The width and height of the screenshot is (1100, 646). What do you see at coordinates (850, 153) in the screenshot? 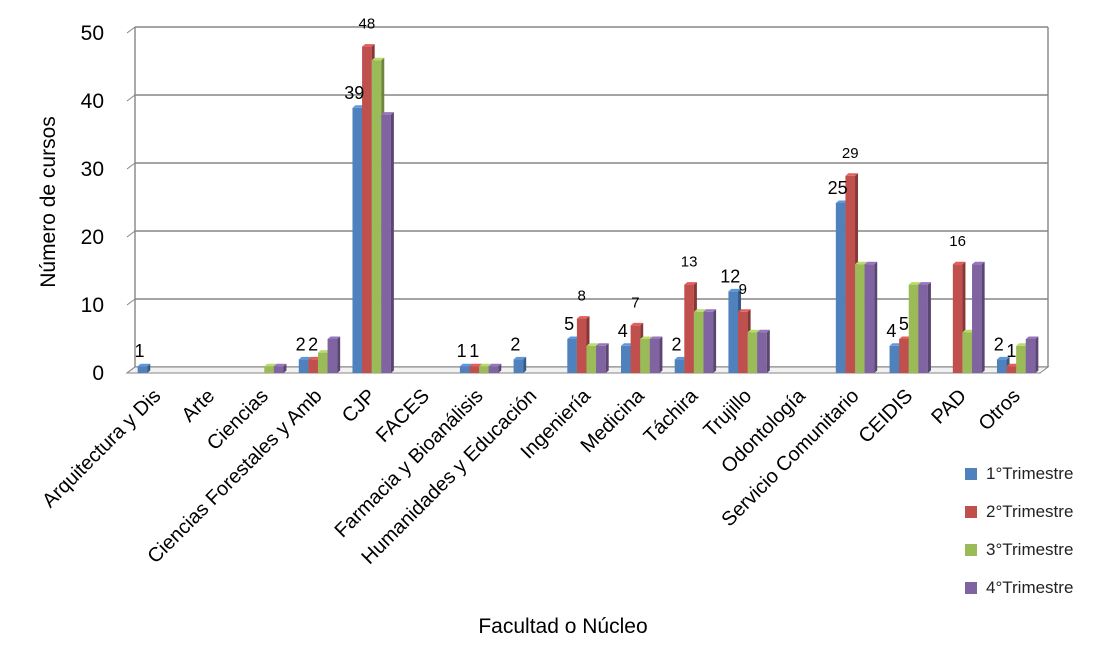
I see `data-label: 29` at bounding box center [850, 153].